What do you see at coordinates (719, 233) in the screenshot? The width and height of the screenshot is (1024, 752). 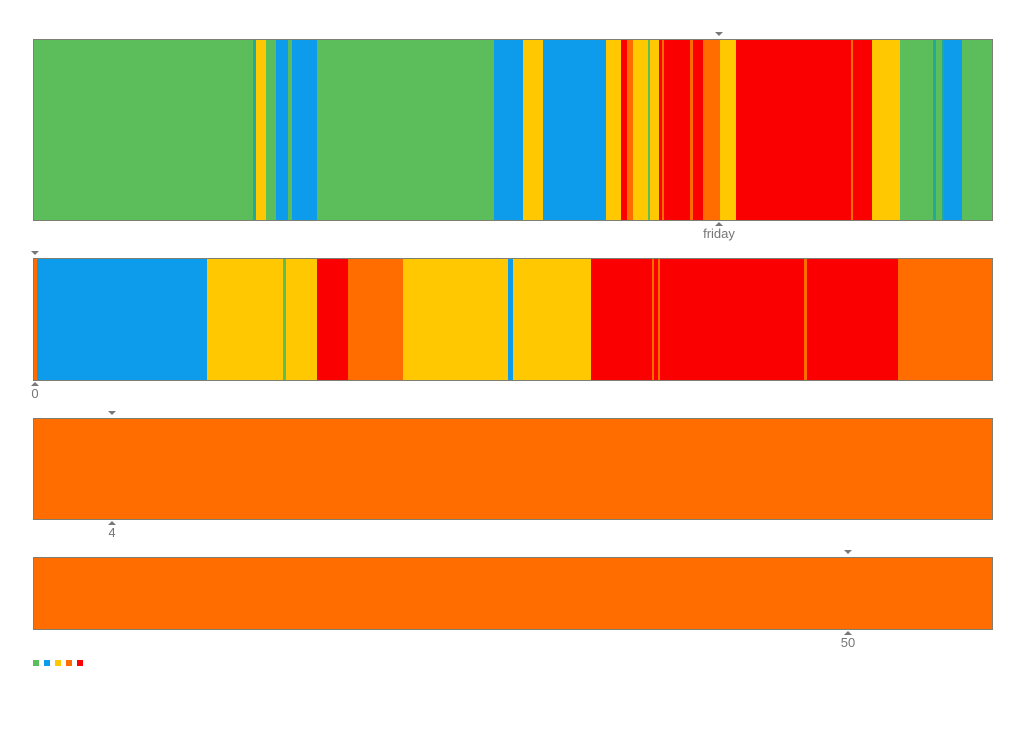 I see `band-1-marker-label: friday` at bounding box center [719, 233].